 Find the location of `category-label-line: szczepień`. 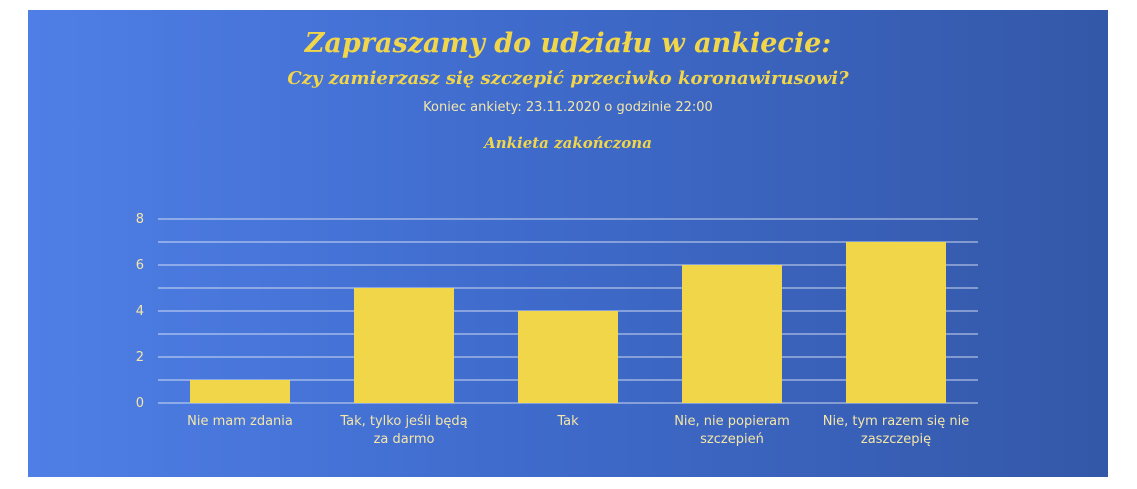

category-label-line: szczepień is located at coordinates (732, 439).